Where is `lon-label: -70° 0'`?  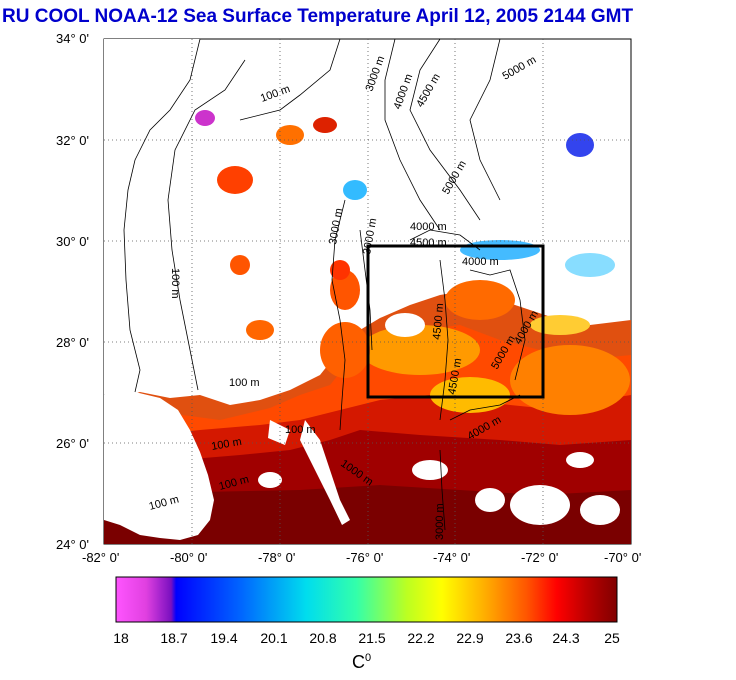 lon-label: -70° 0' is located at coordinates (623, 557).